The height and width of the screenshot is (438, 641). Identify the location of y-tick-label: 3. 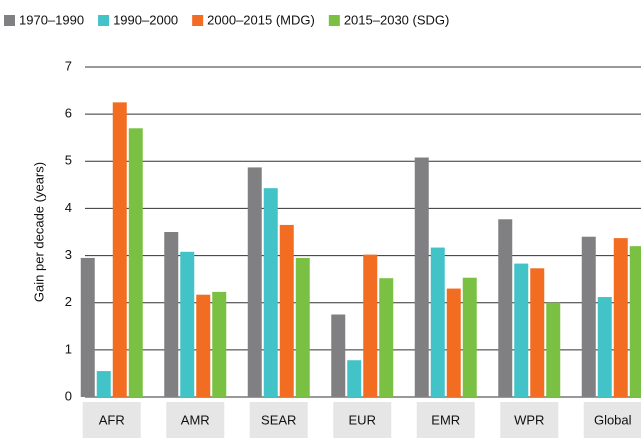
(68, 254).